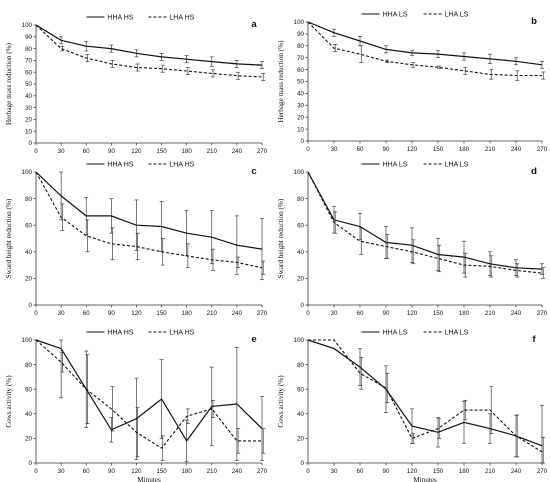  Describe the element at coordinates (300, 106) in the screenshot. I see `y-tick-label: 30` at that location.